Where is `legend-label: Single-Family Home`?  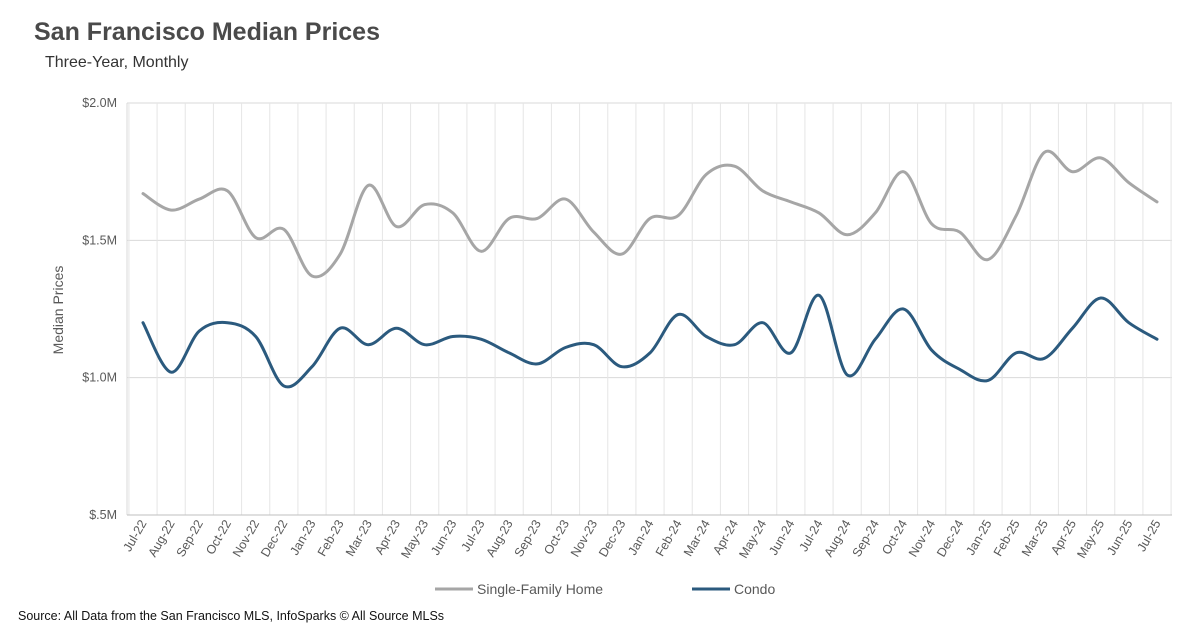 legend-label: Single-Family Home is located at coordinates (540, 589).